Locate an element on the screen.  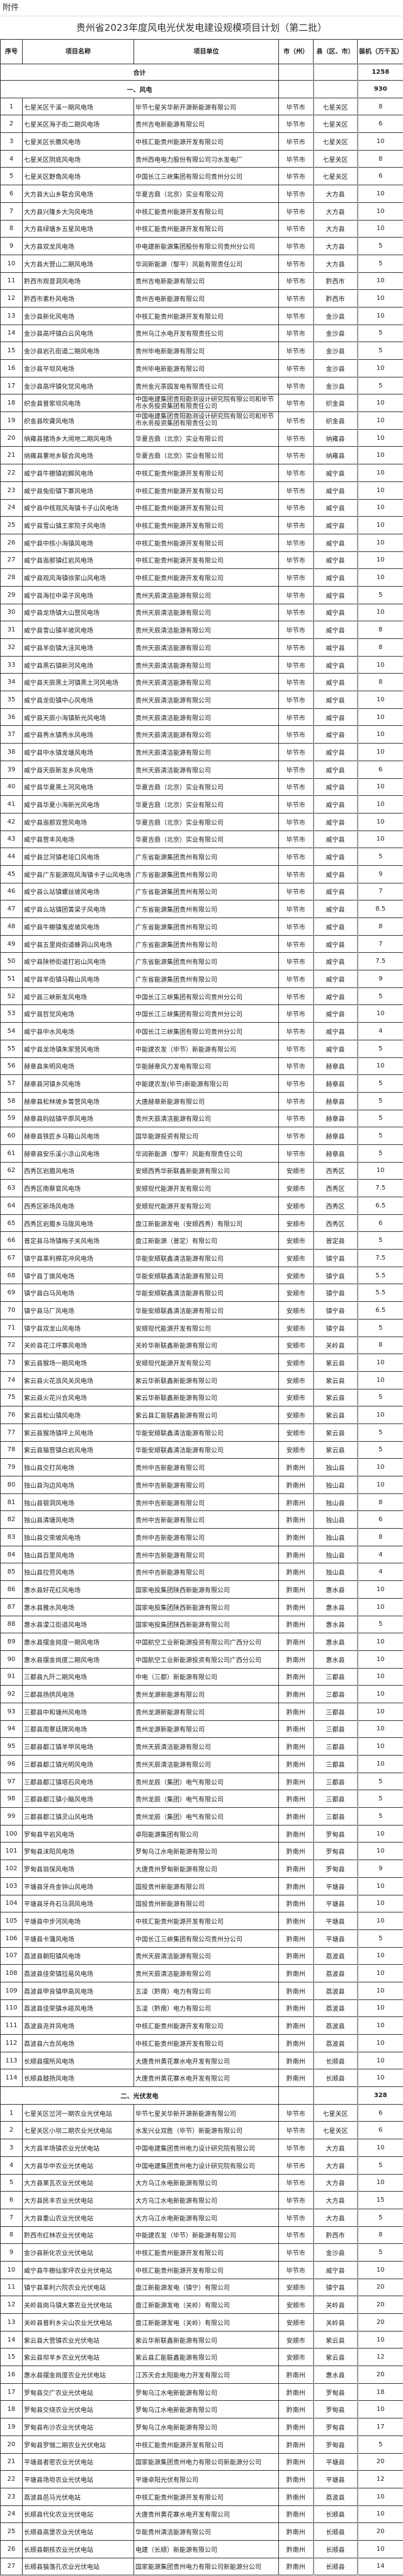
table-row: 98 三都县都江镇小脑风电场 贵州龙辰（集团）电气有限公司 黔南州 三都县 5 is located at coordinates (201, 1799).